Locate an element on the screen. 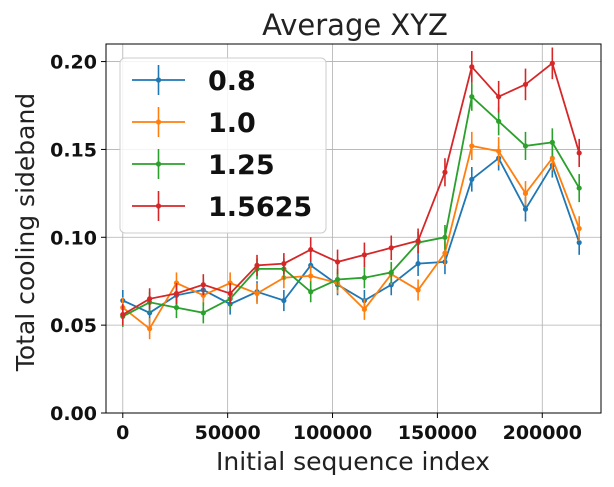 Image resolution: width=614 pixels, height=487 pixels. legend-item-1.5625: 1.5625 is located at coordinates (222, 207).